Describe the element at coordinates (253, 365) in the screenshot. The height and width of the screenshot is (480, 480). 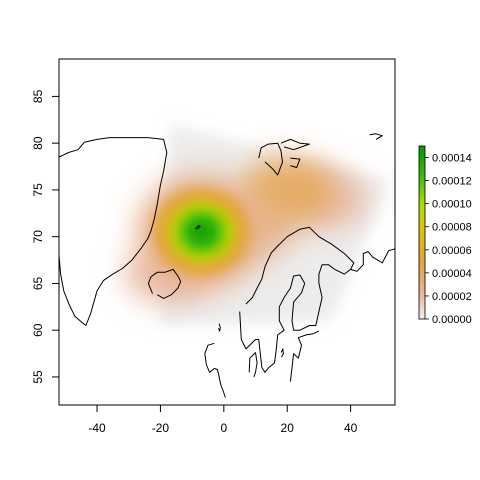
I see `coastline-denmark` at that location.